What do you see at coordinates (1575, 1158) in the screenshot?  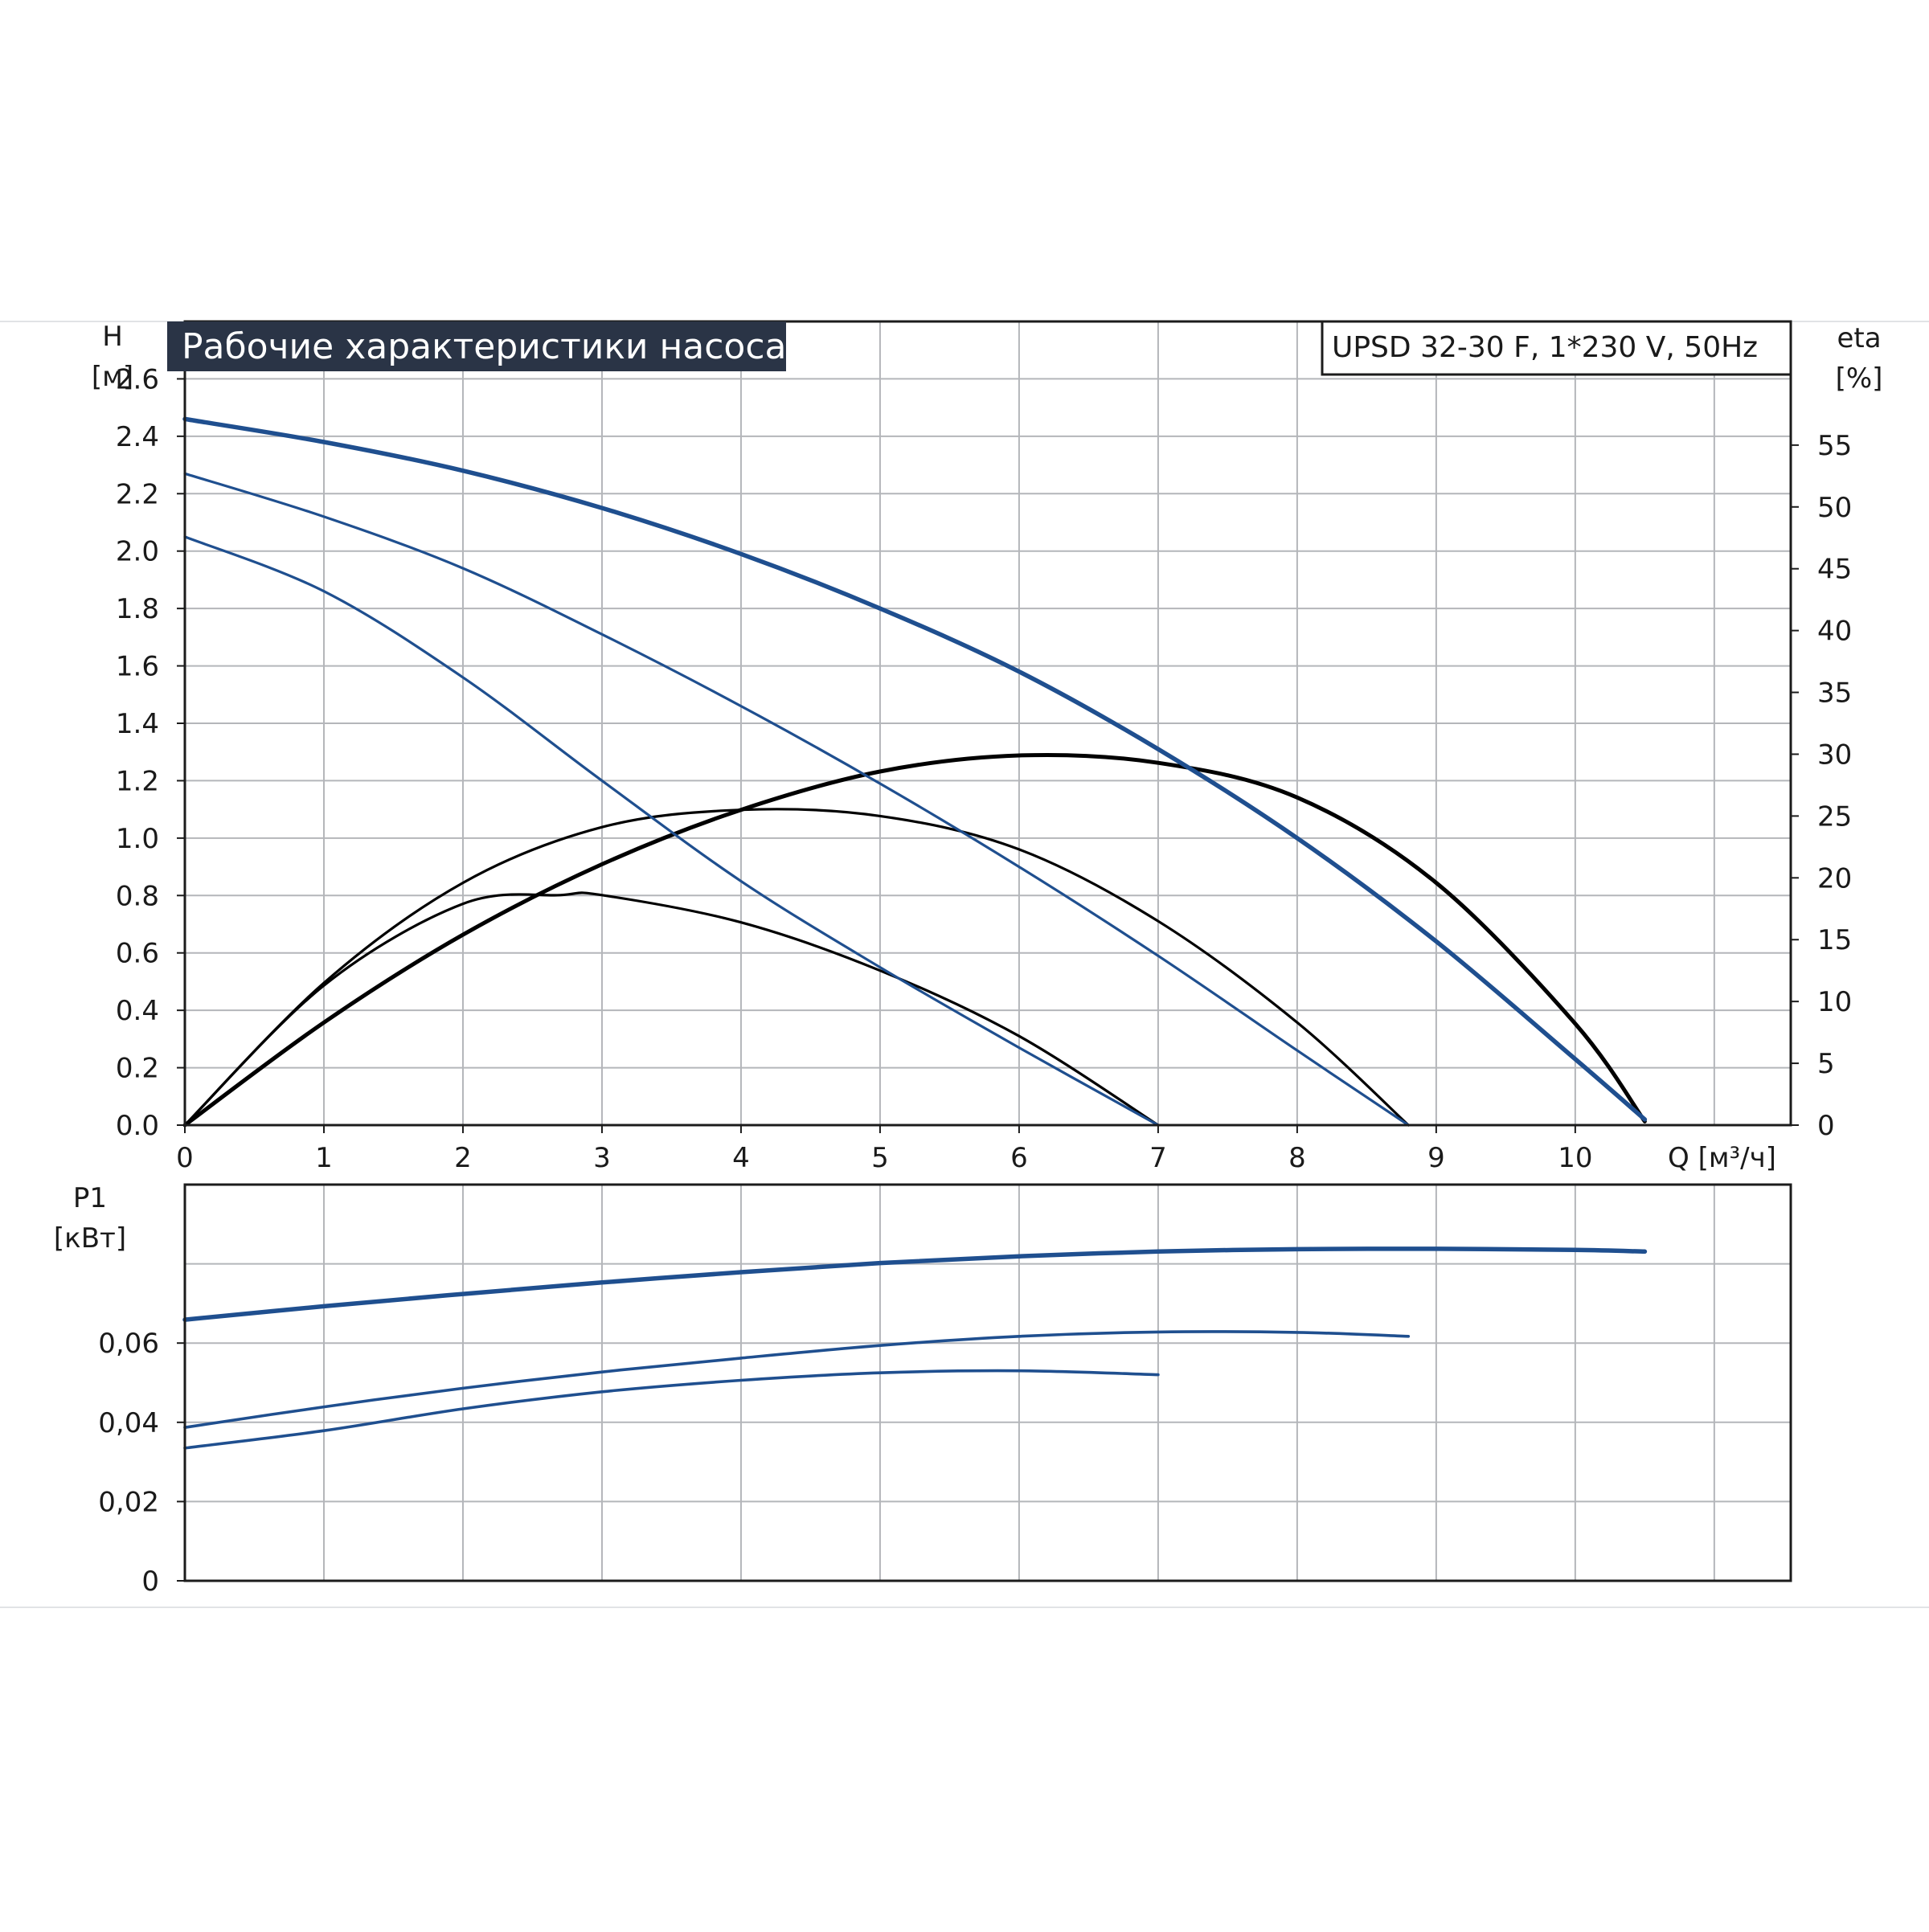 I see `x-tick-label: 10` at bounding box center [1575, 1158].